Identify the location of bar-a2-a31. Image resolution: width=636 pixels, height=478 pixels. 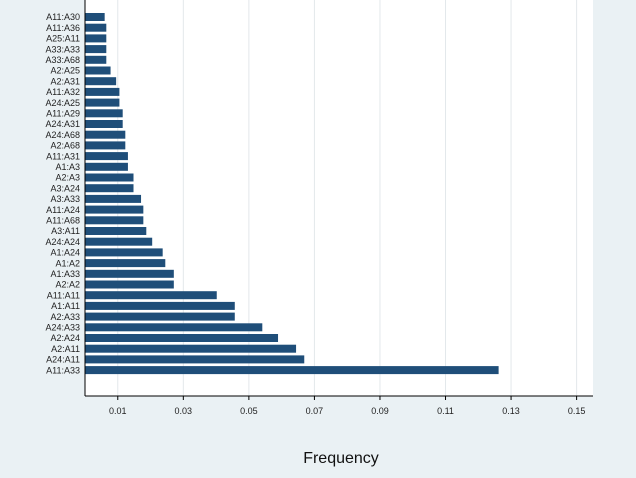
(101, 81).